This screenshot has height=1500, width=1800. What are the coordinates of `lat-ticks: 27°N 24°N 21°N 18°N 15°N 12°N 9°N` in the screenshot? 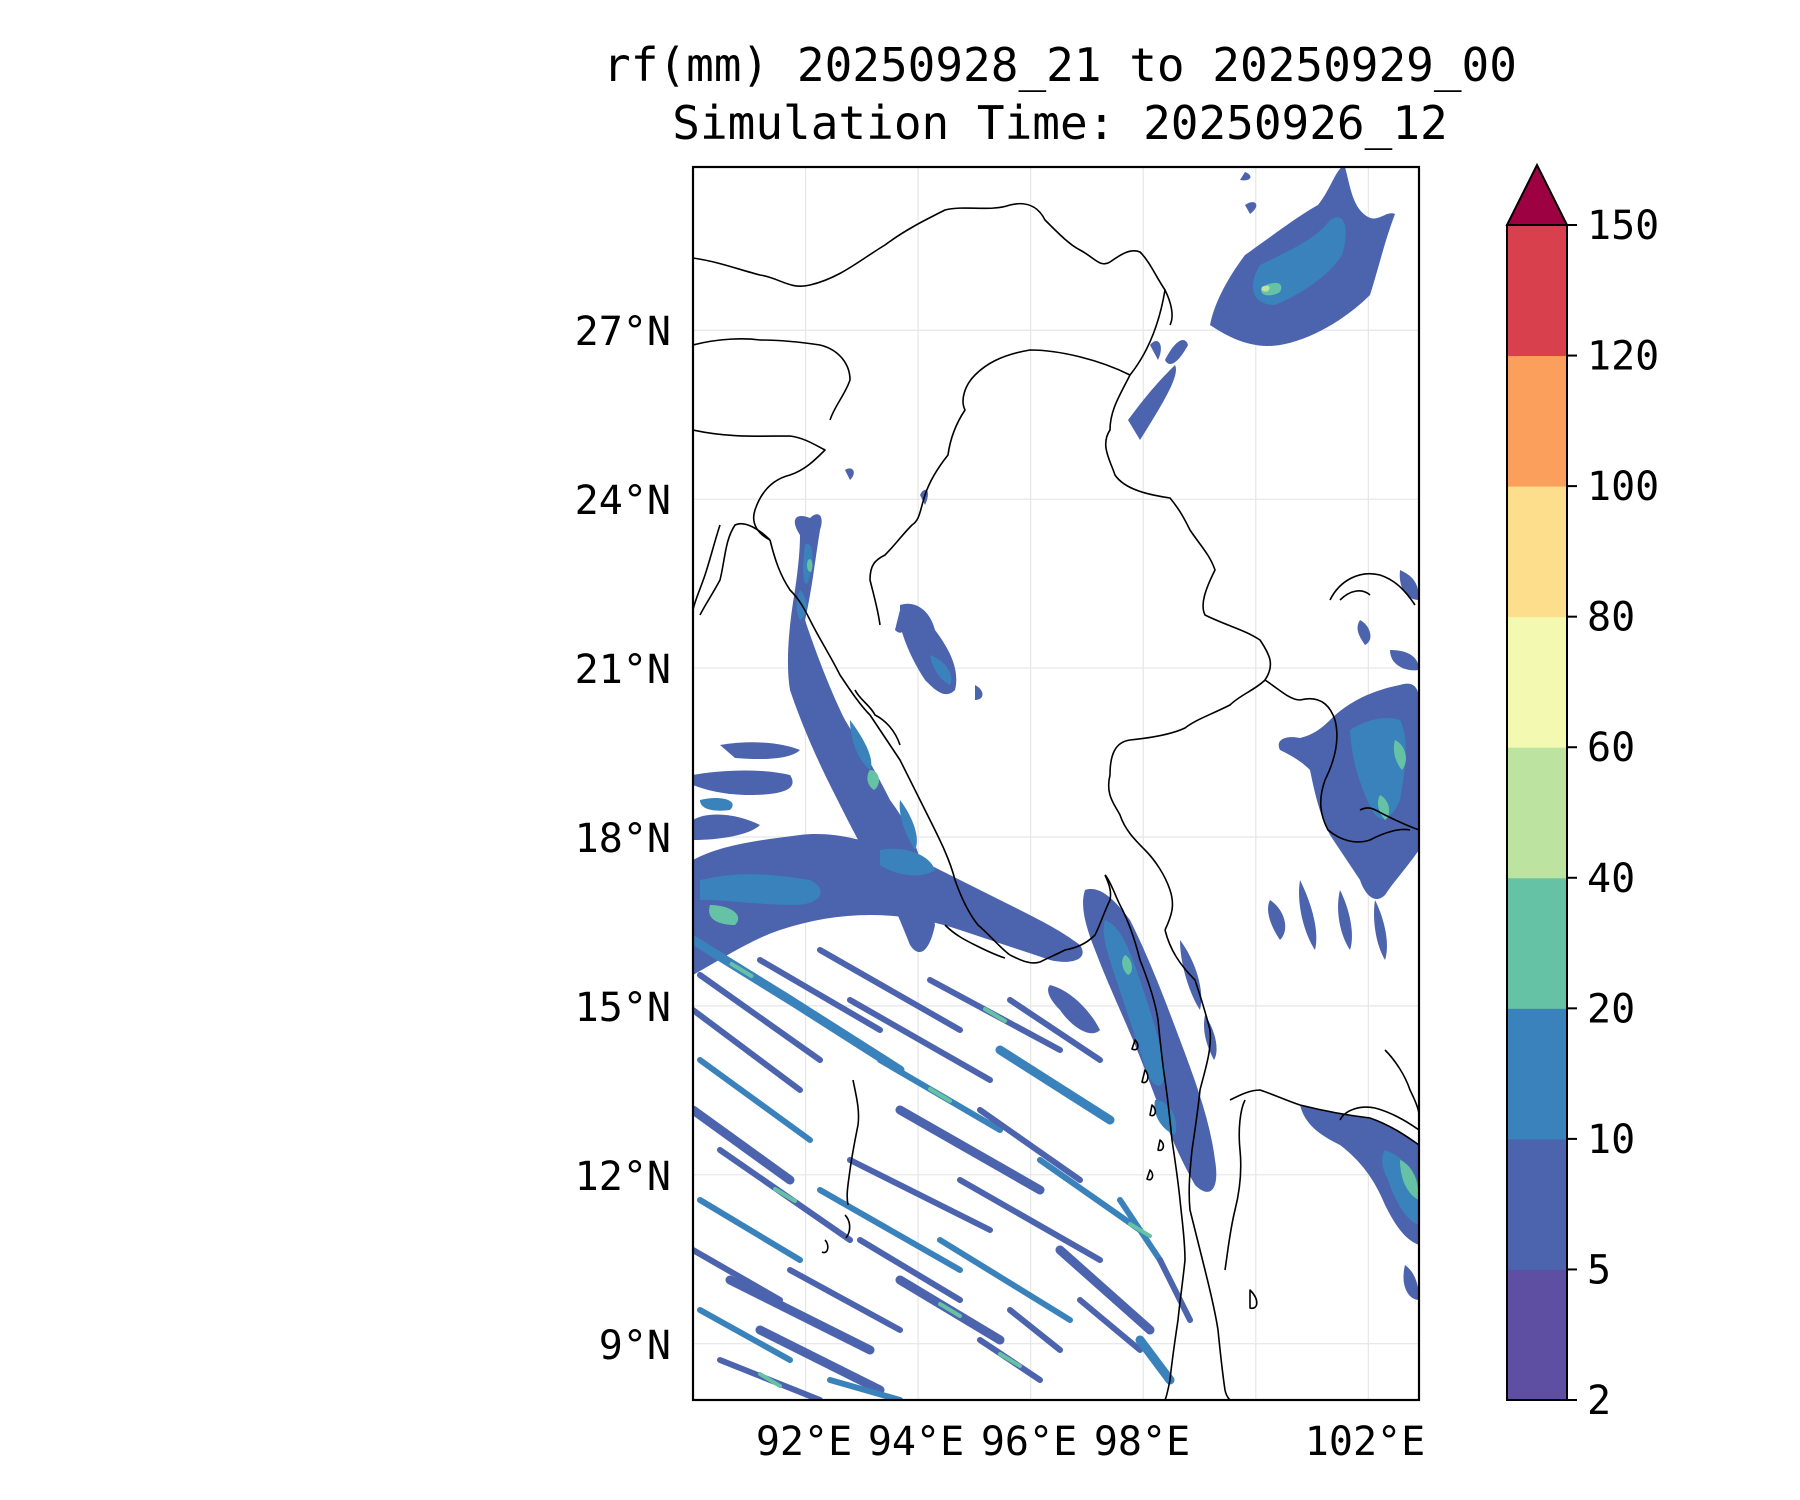 It's located at (623, 839).